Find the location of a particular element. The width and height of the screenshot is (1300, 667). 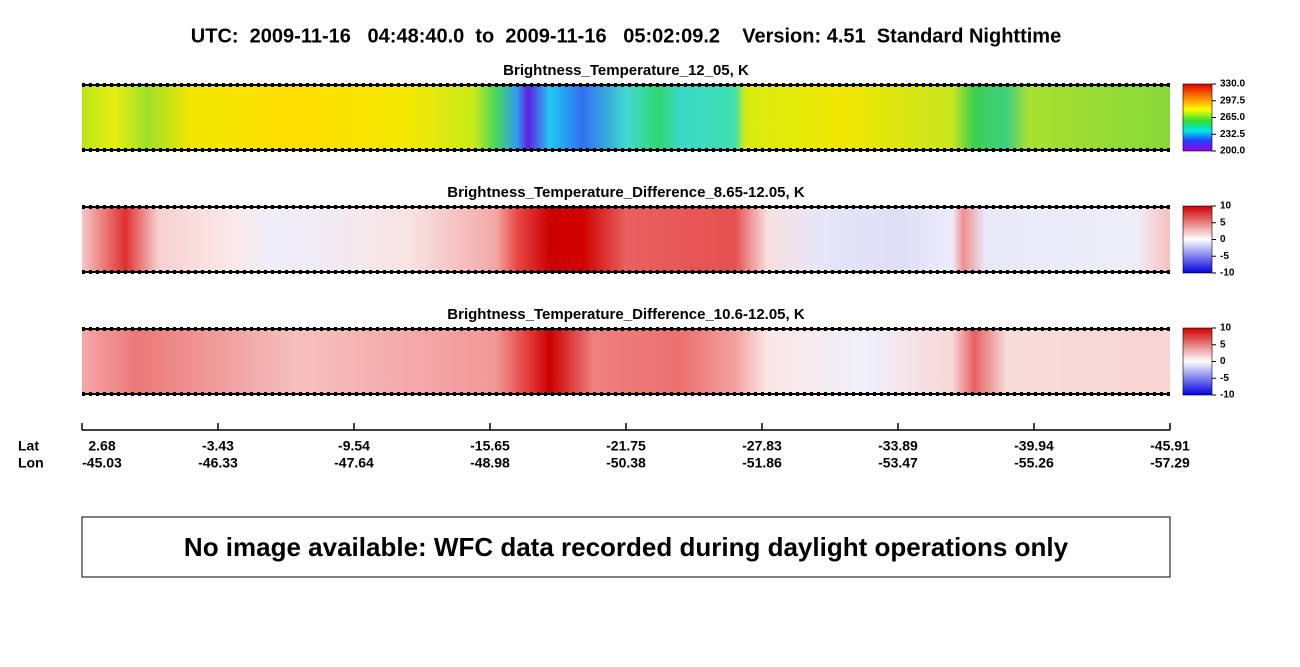

lat-value: -33.89 is located at coordinates (898, 446).